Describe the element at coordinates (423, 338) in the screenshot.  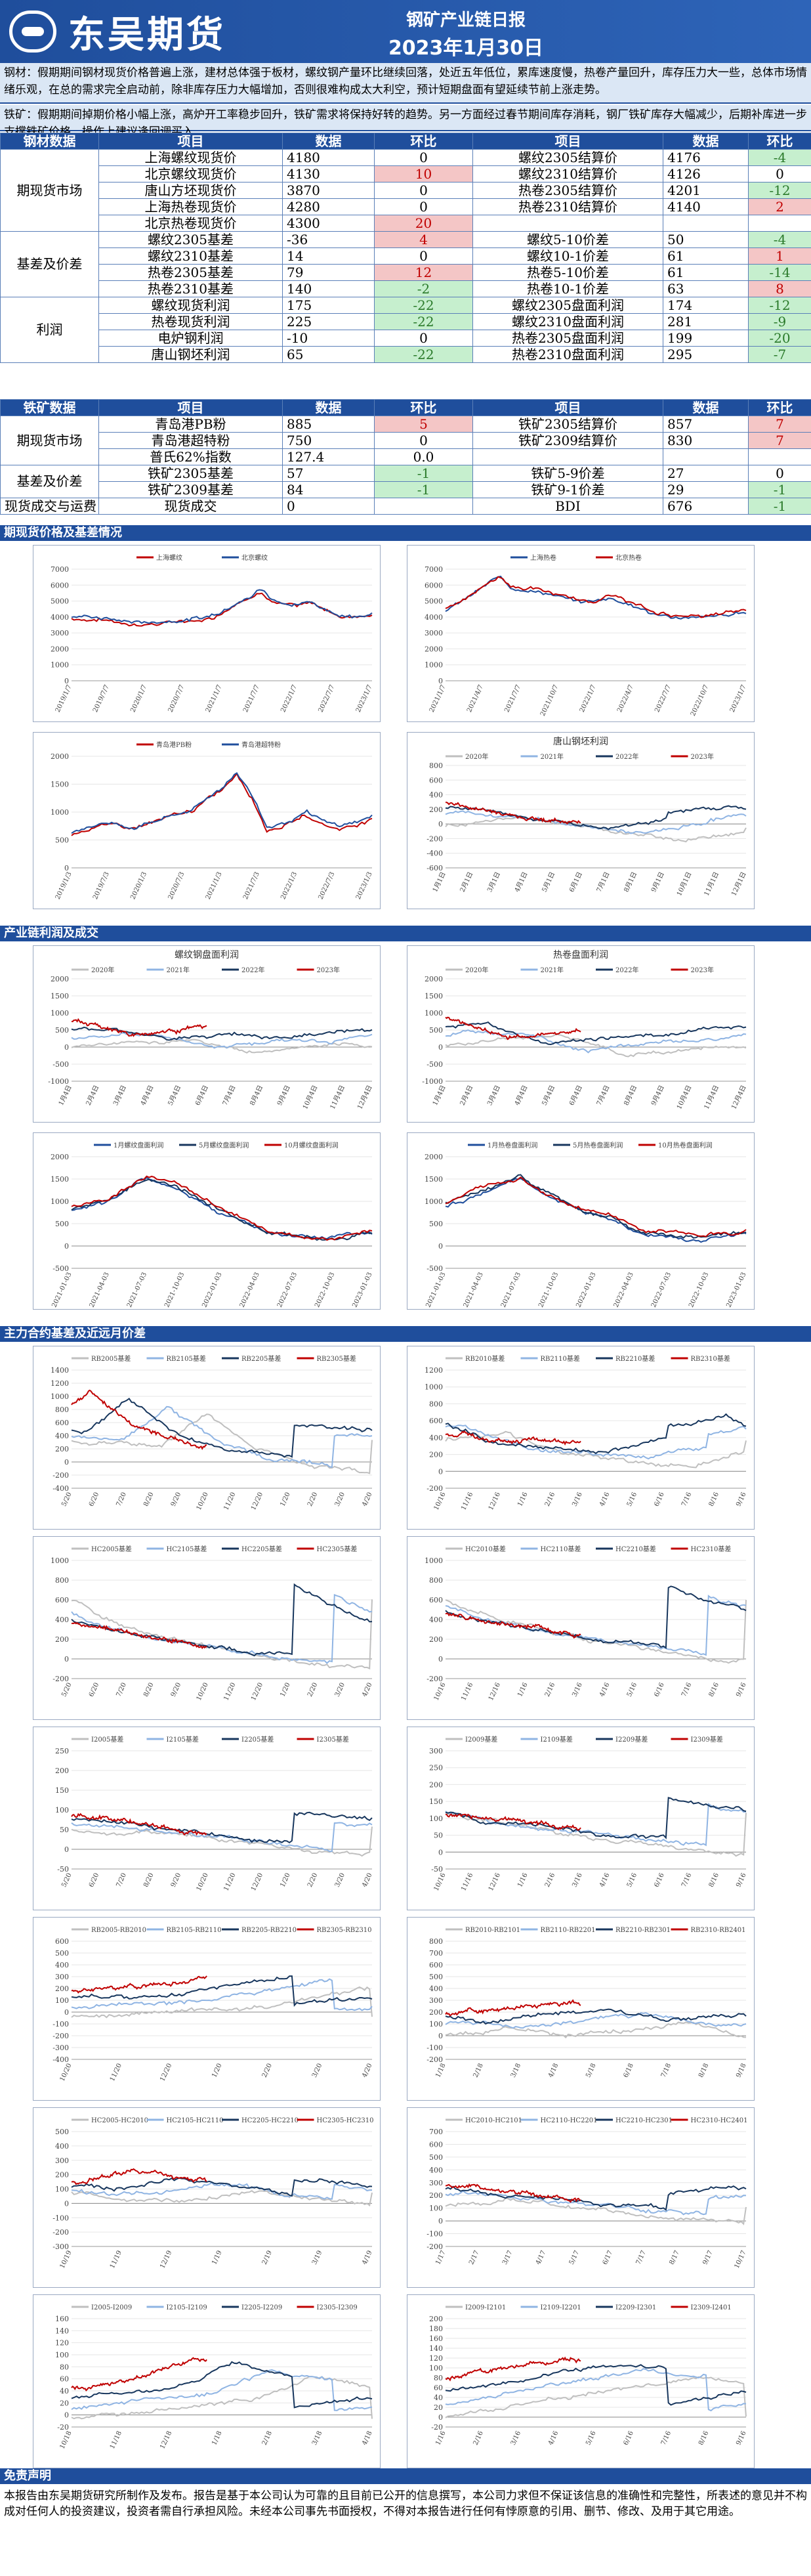
I see `change-cell: 0` at that location.